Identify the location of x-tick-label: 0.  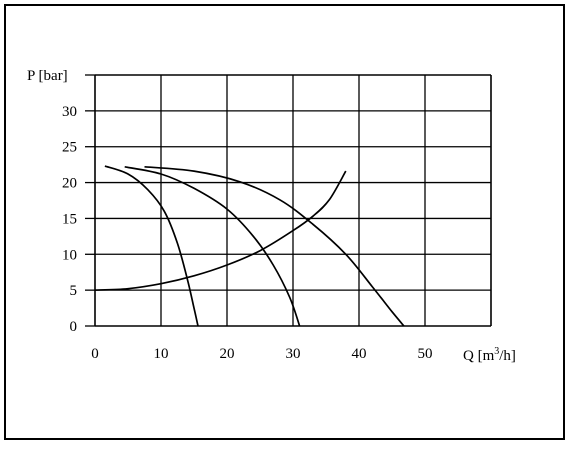
(95, 354).